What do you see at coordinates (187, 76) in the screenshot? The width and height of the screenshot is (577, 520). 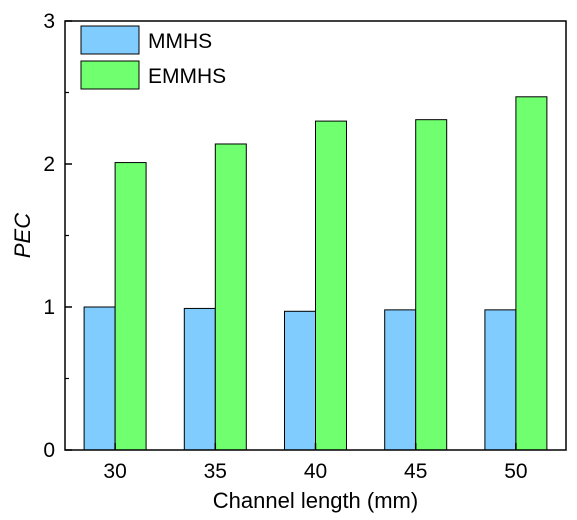 I see `legend-label-emmhs: EMMHS` at bounding box center [187, 76].